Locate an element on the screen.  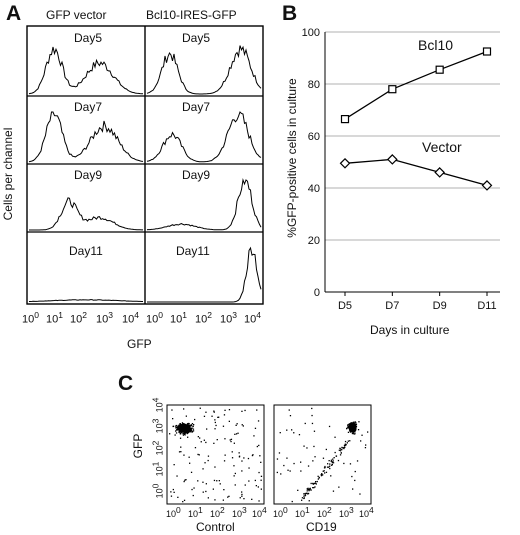
day-label-vector-day11: Day11 is located at coordinates (86, 251).